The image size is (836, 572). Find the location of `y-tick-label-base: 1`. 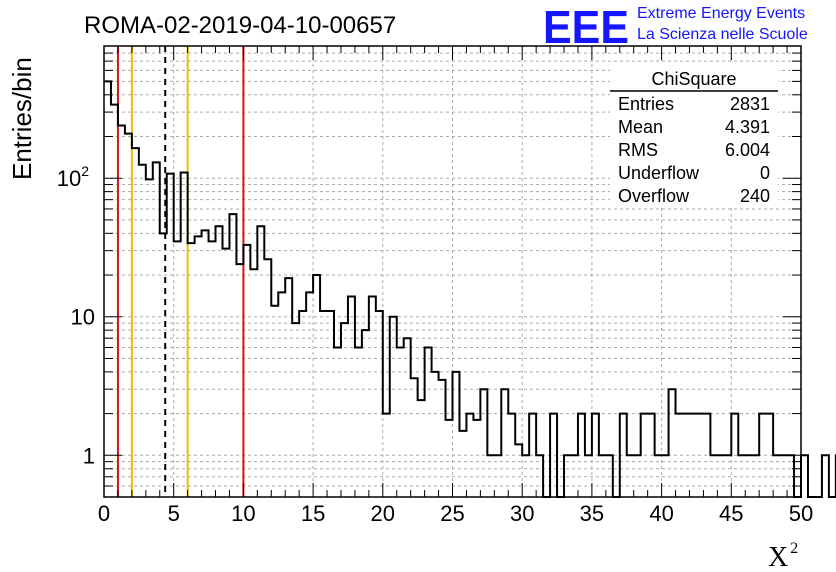

y-tick-label-base: 1 is located at coordinates (89, 455).